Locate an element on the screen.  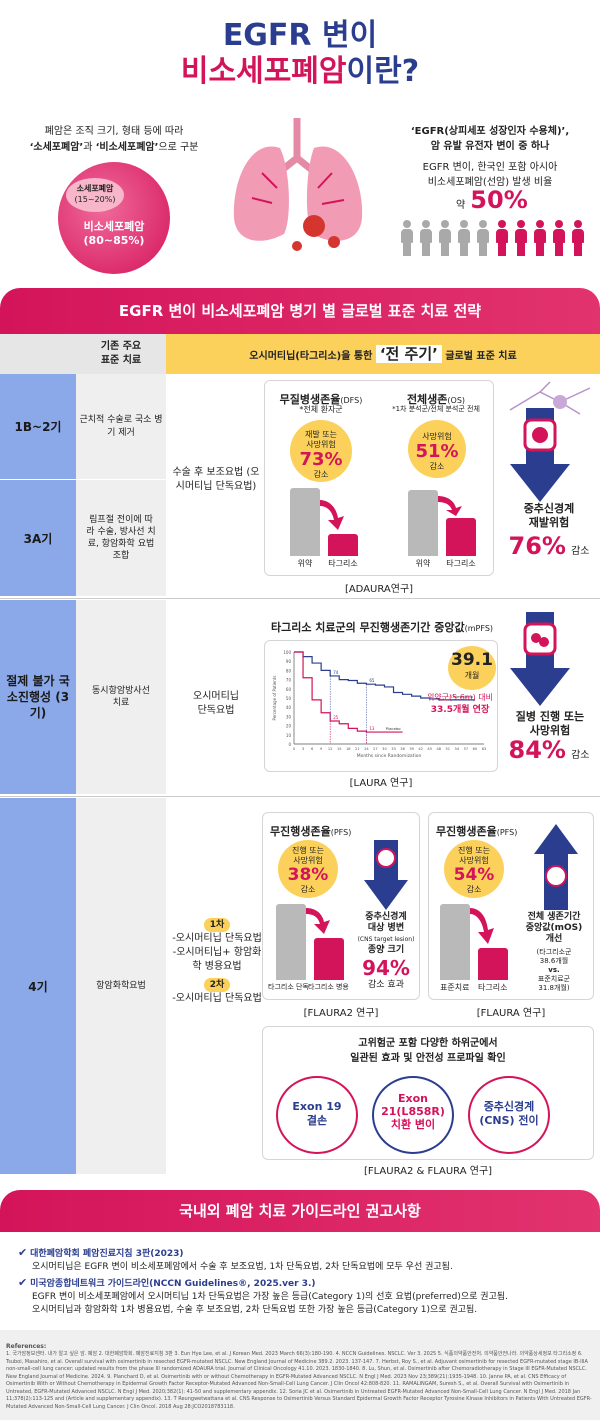
cns-sub-l2: (CNS) 전이 is located at coordinates (509, 1120).